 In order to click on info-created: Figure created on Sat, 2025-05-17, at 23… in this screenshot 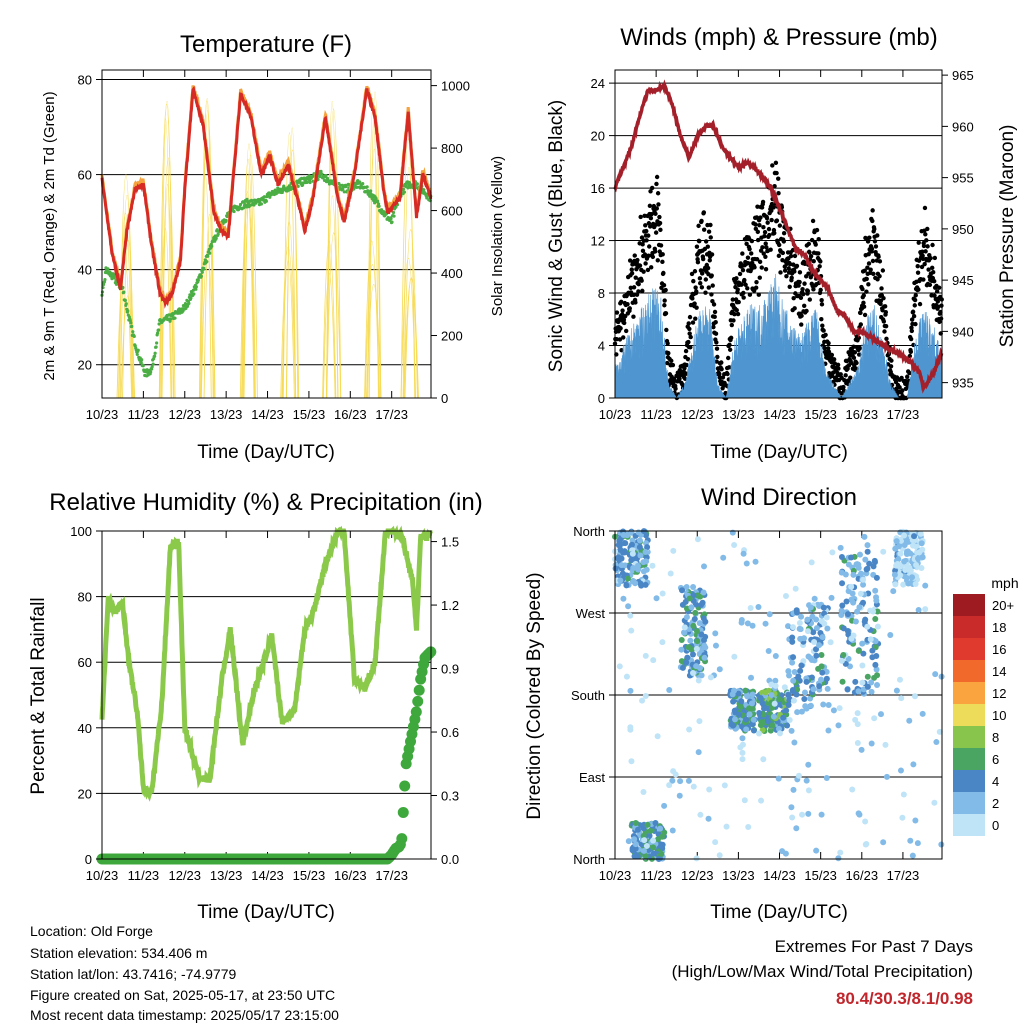, I will do `click(182, 995)`.